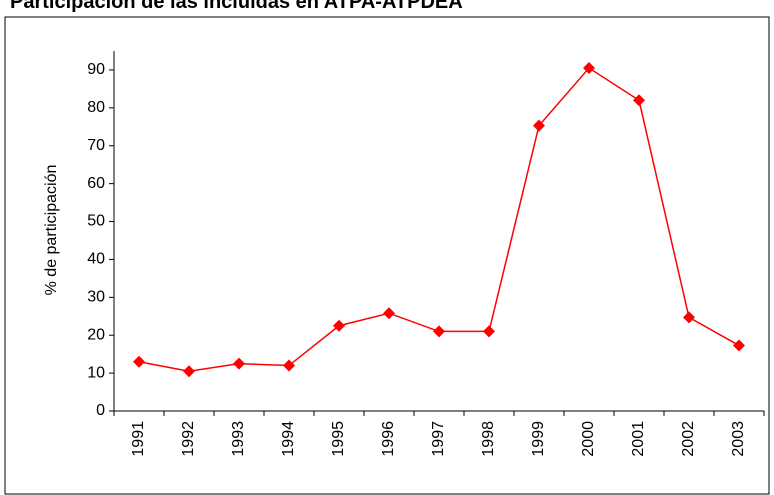  Describe the element at coordinates (738, 439) in the screenshot. I see `x-tick-label: 2003` at that location.